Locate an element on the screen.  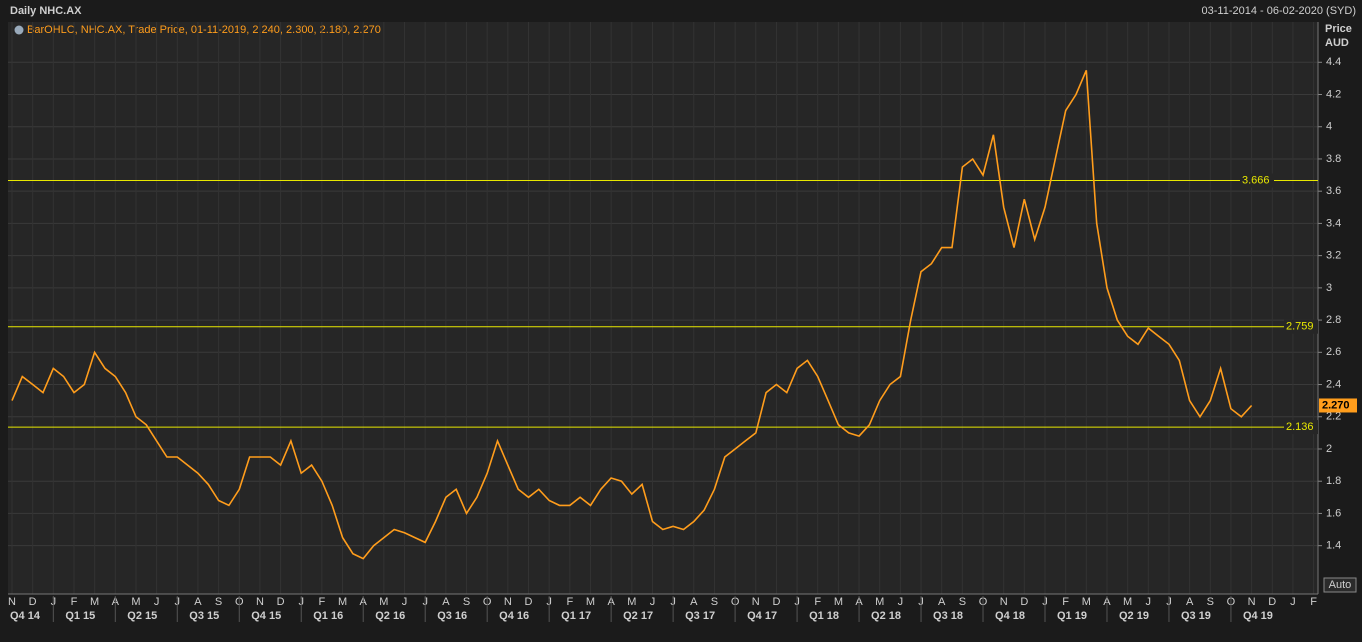
last-value-tag is located at coordinates (1338, 405).